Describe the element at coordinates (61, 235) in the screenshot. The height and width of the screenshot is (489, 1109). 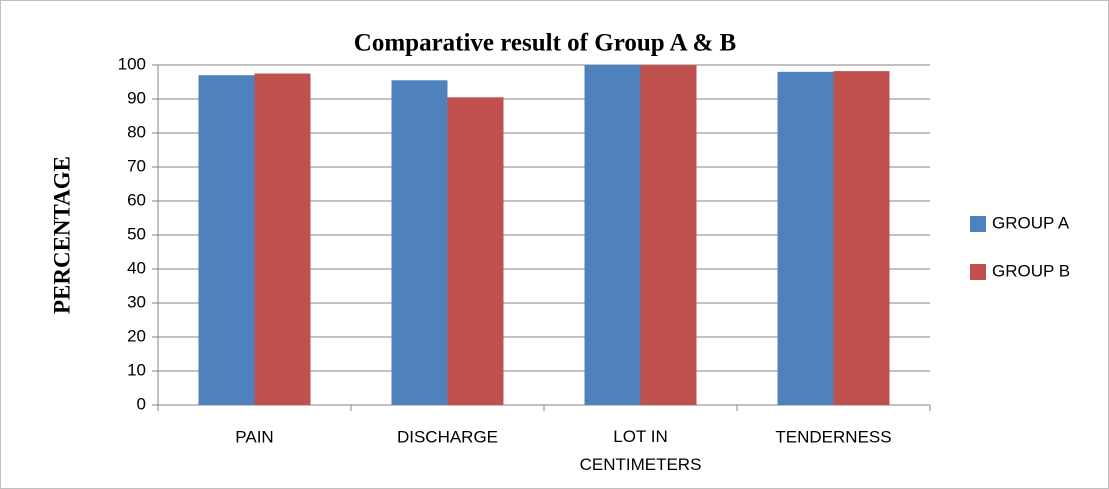
I see `y-axis-label: PERCENTAGE` at that location.